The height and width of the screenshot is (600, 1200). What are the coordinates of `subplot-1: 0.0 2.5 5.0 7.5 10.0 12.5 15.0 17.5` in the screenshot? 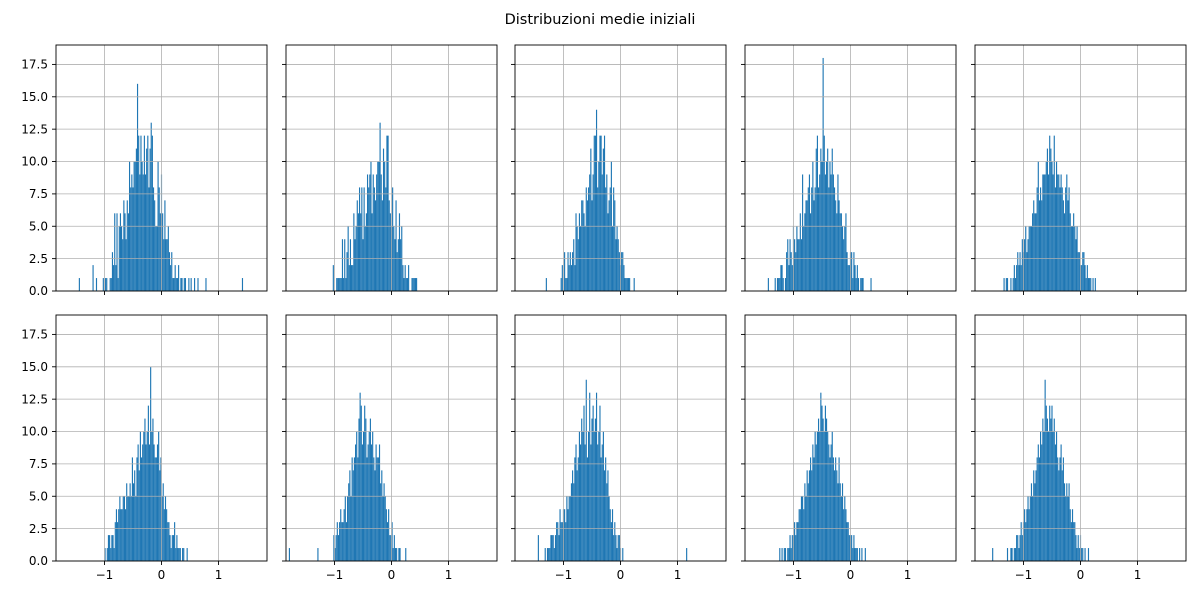 It's located at (144, 171).